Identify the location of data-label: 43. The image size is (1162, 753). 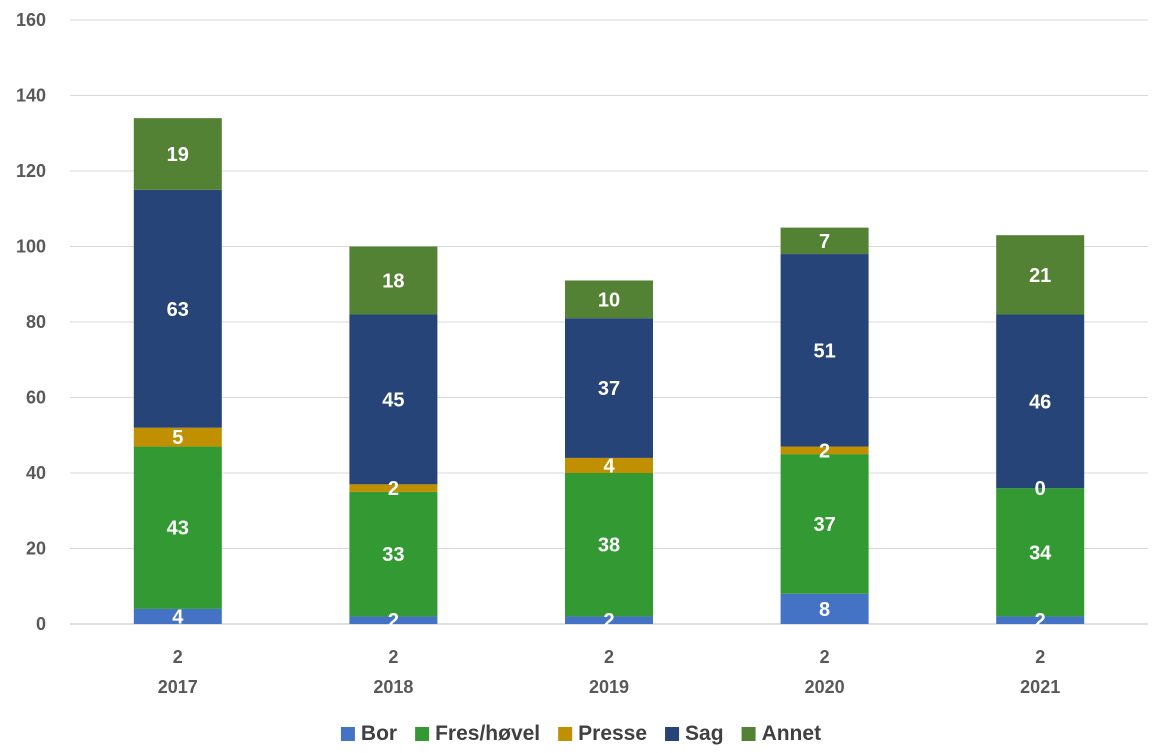
(178, 529).